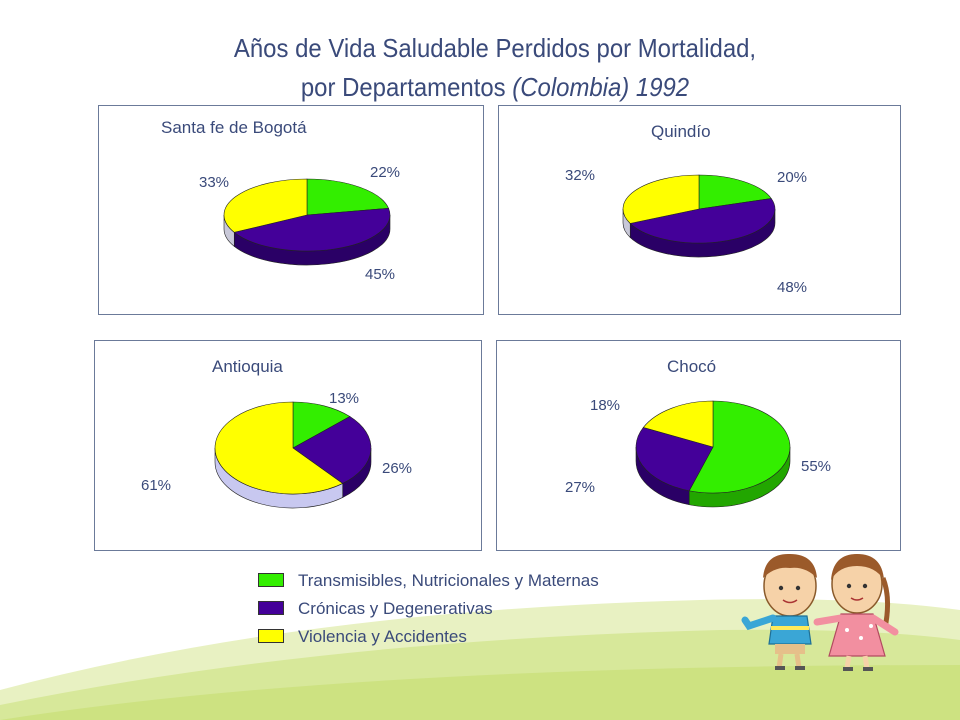  What do you see at coordinates (580, 175) in the screenshot?
I see `data-label-violencia: 32%` at bounding box center [580, 175].